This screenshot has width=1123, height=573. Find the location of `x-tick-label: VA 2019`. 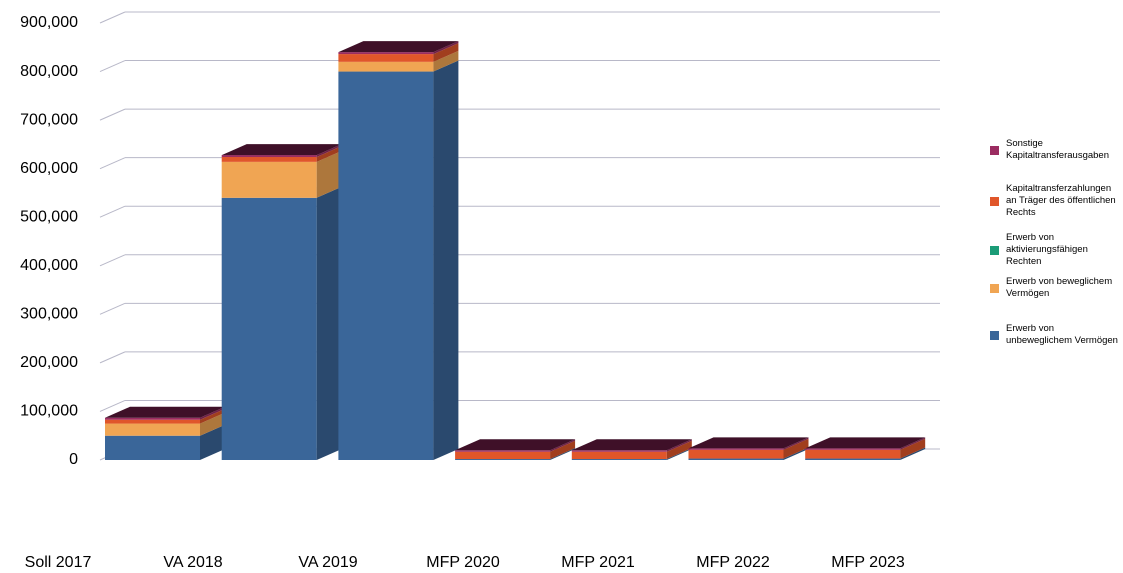

x-tick-label: VA 2019 is located at coordinates (327, 562).